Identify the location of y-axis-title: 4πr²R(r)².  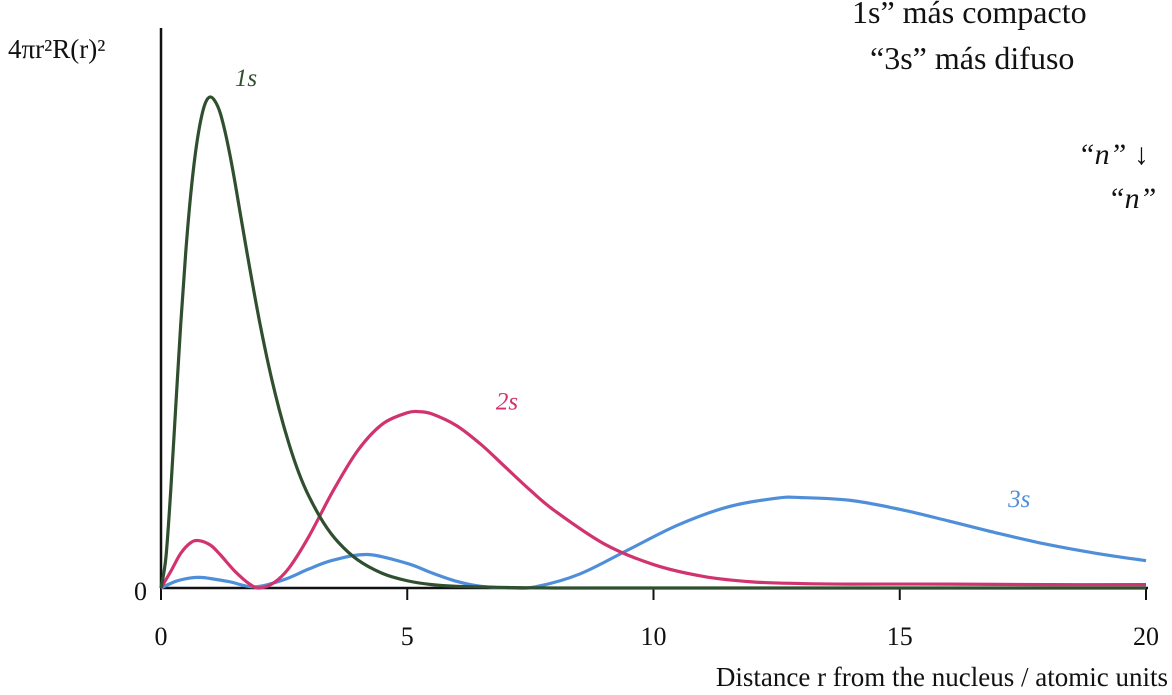
(56, 49).